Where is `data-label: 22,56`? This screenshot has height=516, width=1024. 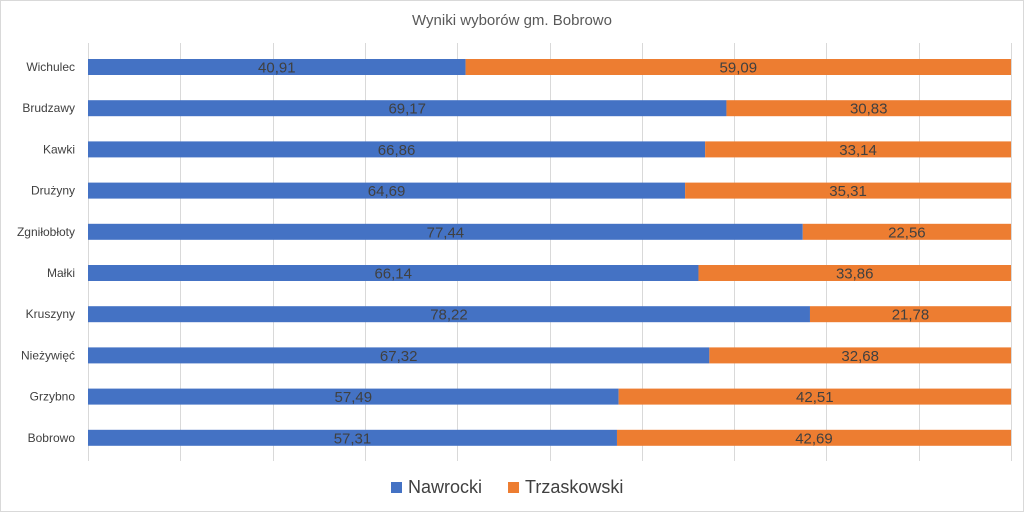
data-label: 22,56 is located at coordinates (907, 232).